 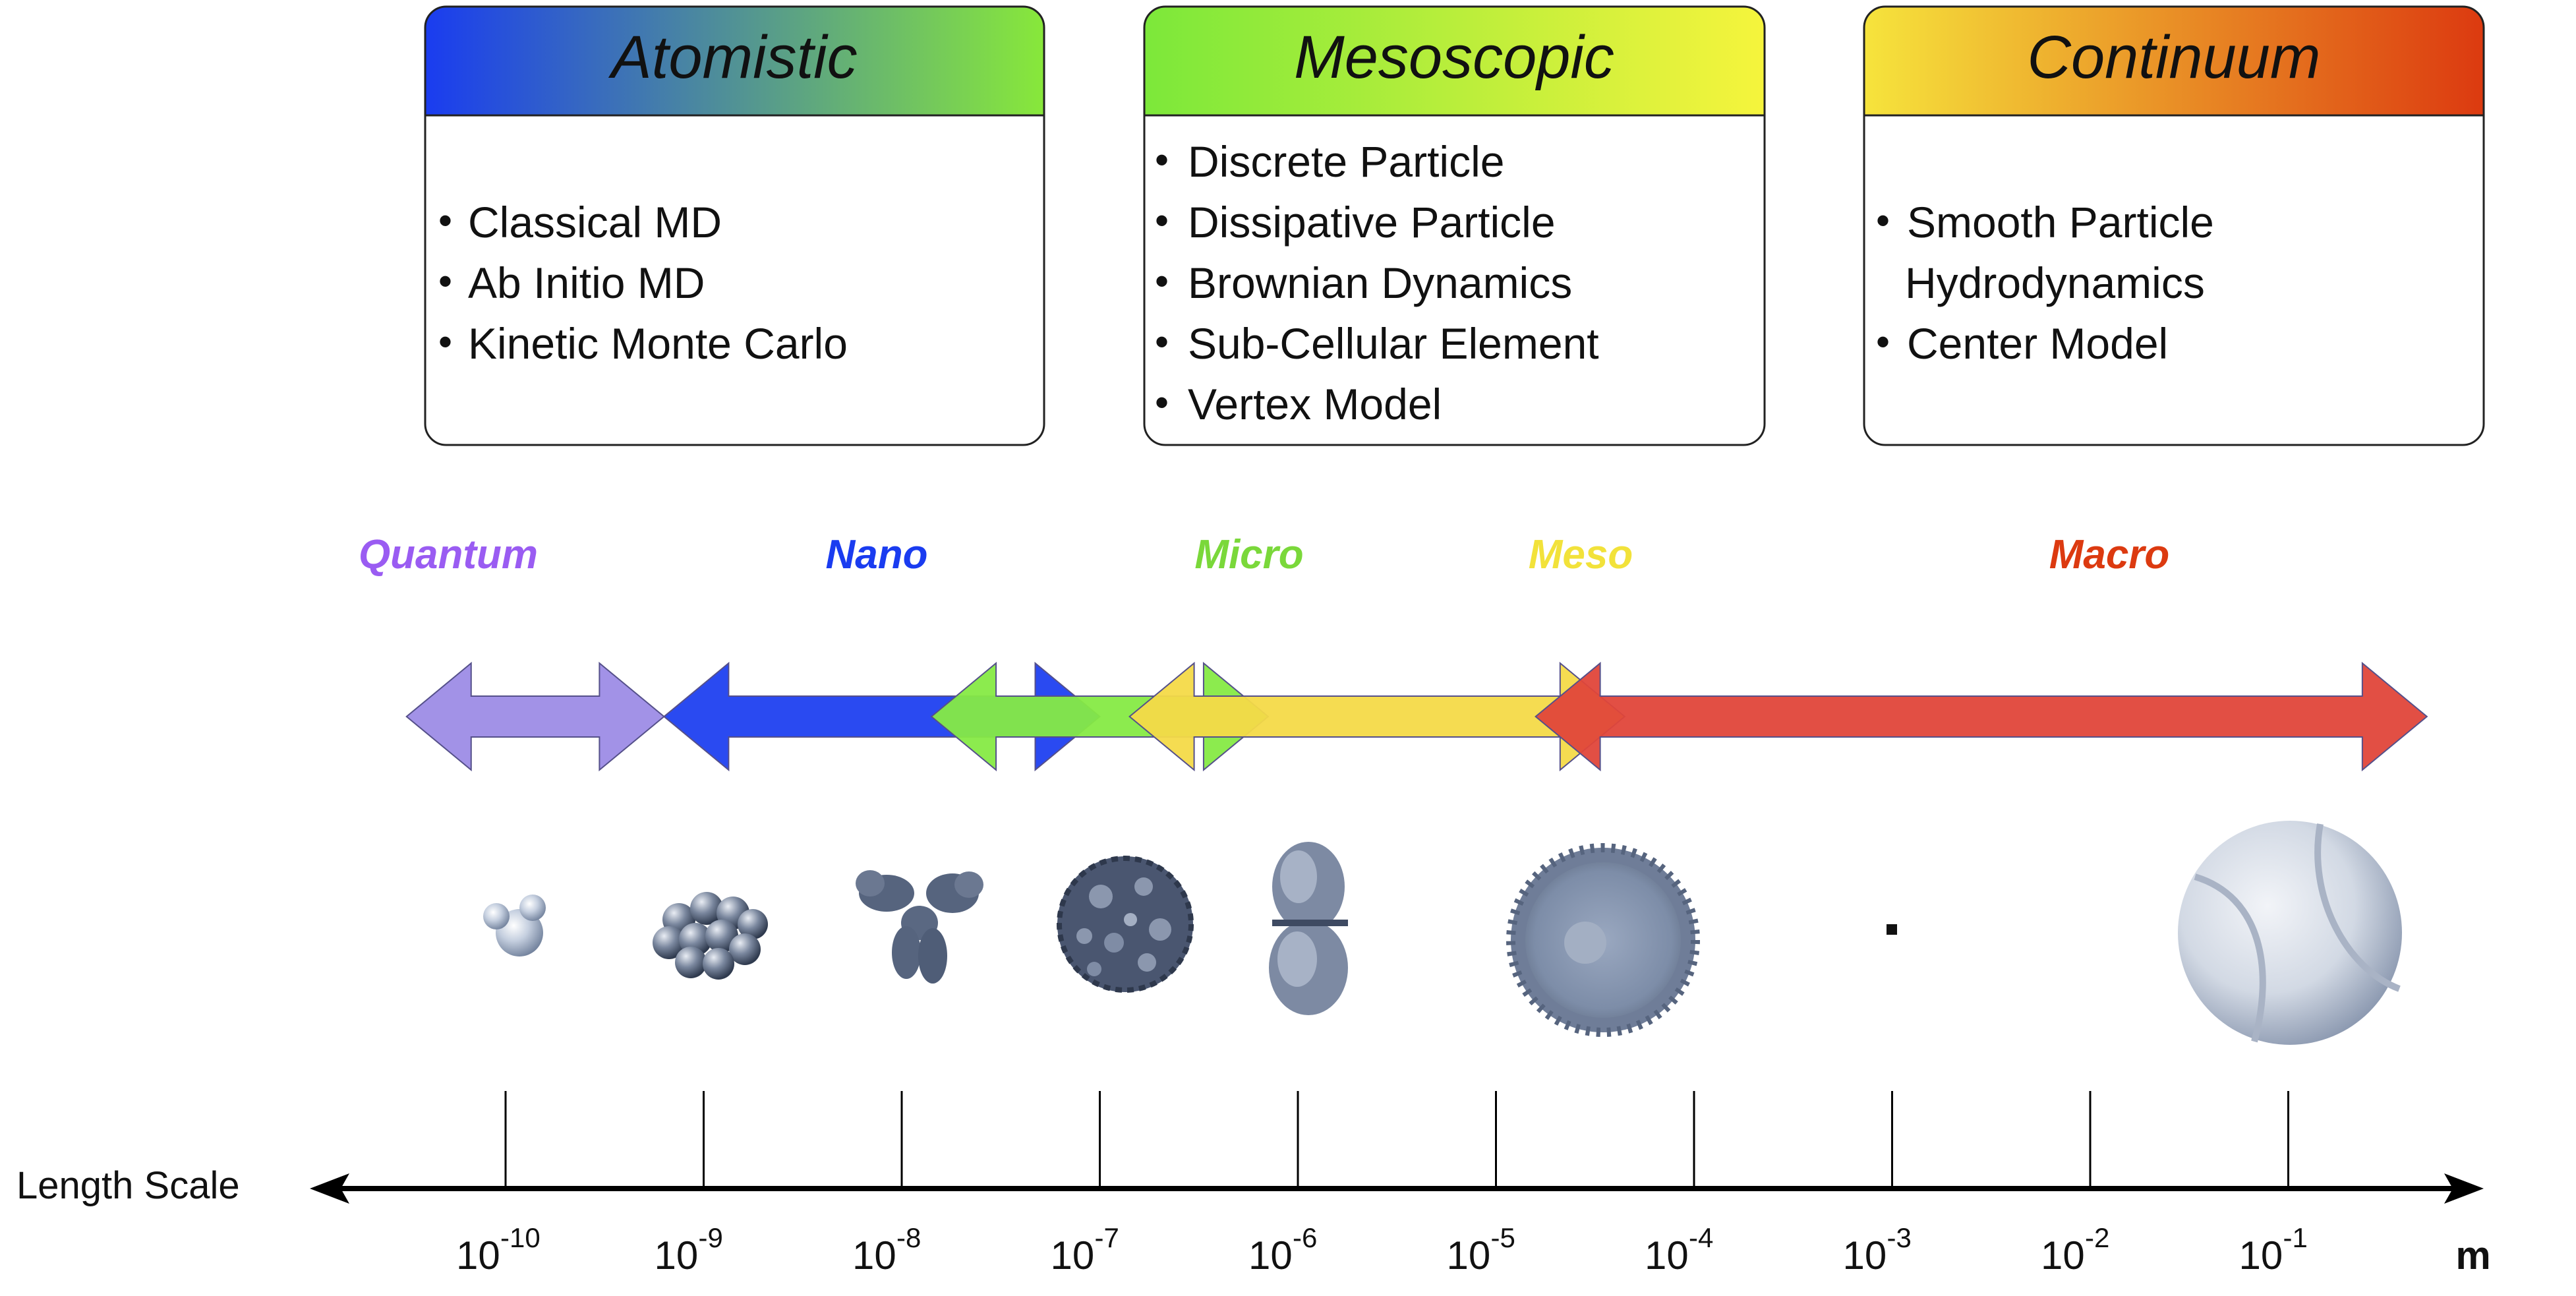 I want to click on tick-label-exponent: -3, so click(x=1900, y=1237).